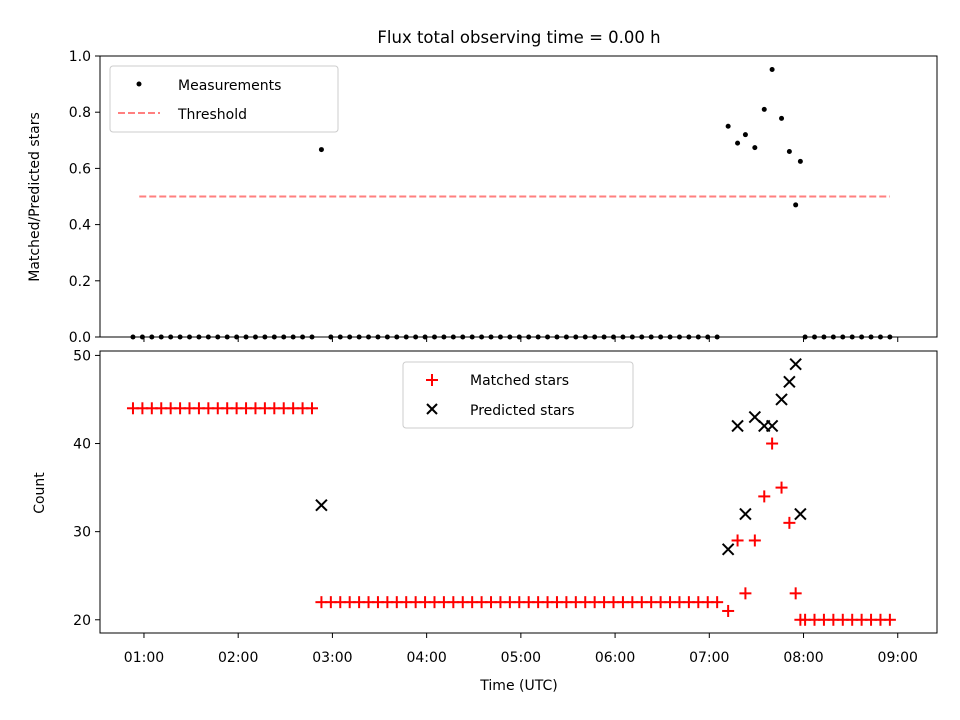 The height and width of the screenshot is (720, 960). I want to click on bottom-xtick-label: 07:00, so click(709, 658).